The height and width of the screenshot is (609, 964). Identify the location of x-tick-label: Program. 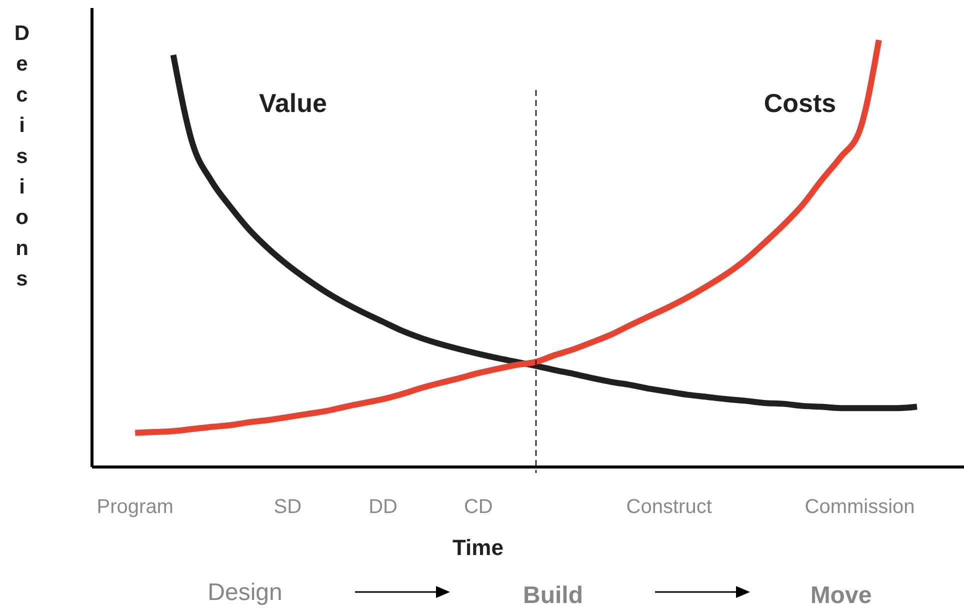
(135, 507).